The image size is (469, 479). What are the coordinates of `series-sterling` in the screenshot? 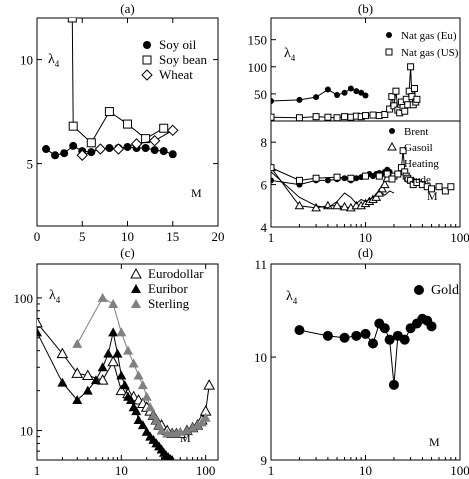 It's located at (141, 365).